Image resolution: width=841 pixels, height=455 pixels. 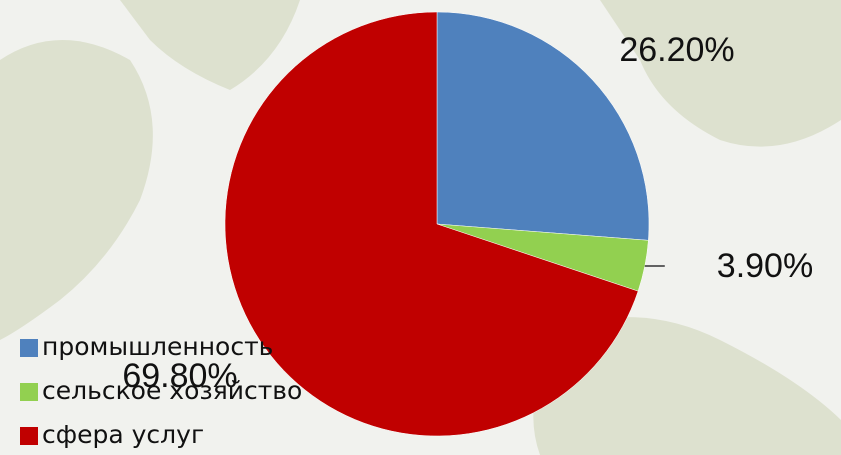 I want to click on data-label: 69.80%, so click(x=179, y=376).